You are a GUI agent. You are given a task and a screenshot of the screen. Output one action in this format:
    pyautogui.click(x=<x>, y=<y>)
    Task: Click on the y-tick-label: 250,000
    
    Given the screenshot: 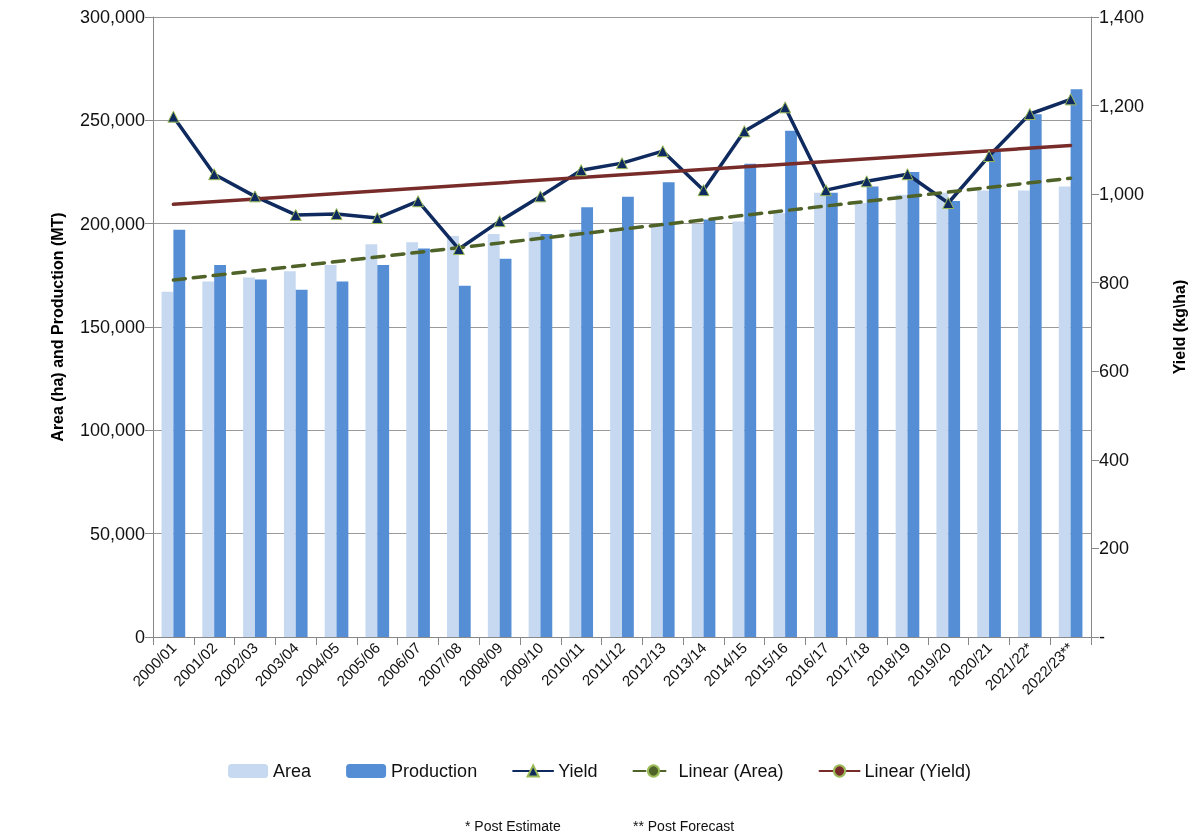 What is the action you would take?
    pyautogui.click(x=112, y=120)
    